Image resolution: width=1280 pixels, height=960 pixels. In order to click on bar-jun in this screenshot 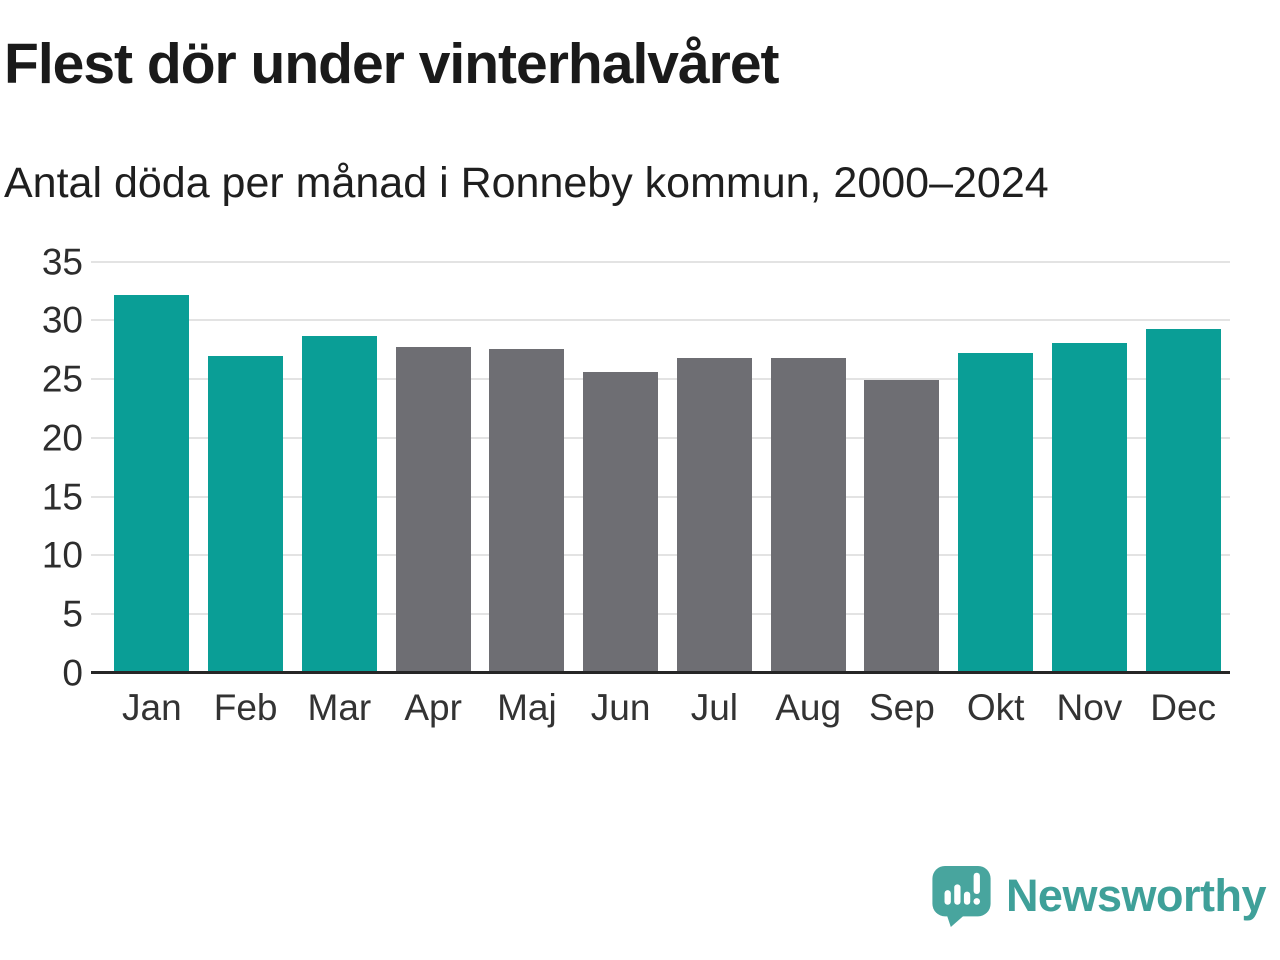, I will do `click(621, 522)`.